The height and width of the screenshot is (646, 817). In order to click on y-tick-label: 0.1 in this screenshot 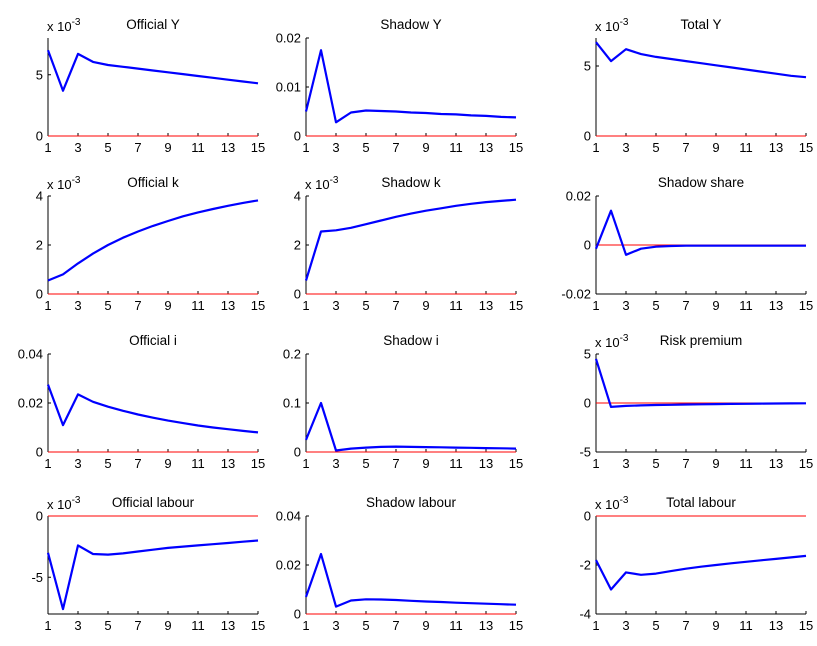, I will do `click(292, 403)`.